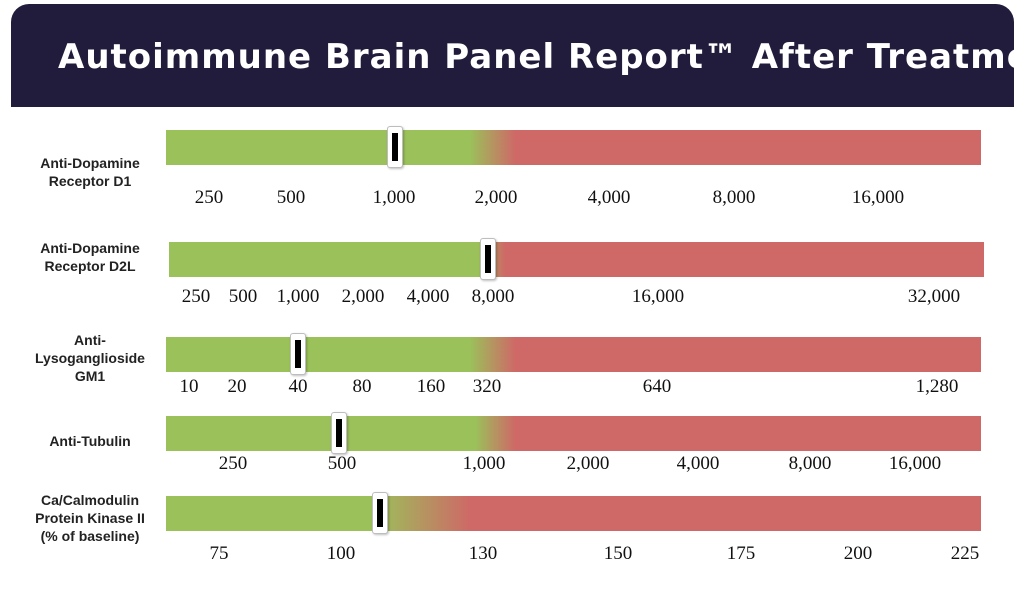 The height and width of the screenshot is (608, 1024). I want to click on tick-label: 40, so click(298, 386).